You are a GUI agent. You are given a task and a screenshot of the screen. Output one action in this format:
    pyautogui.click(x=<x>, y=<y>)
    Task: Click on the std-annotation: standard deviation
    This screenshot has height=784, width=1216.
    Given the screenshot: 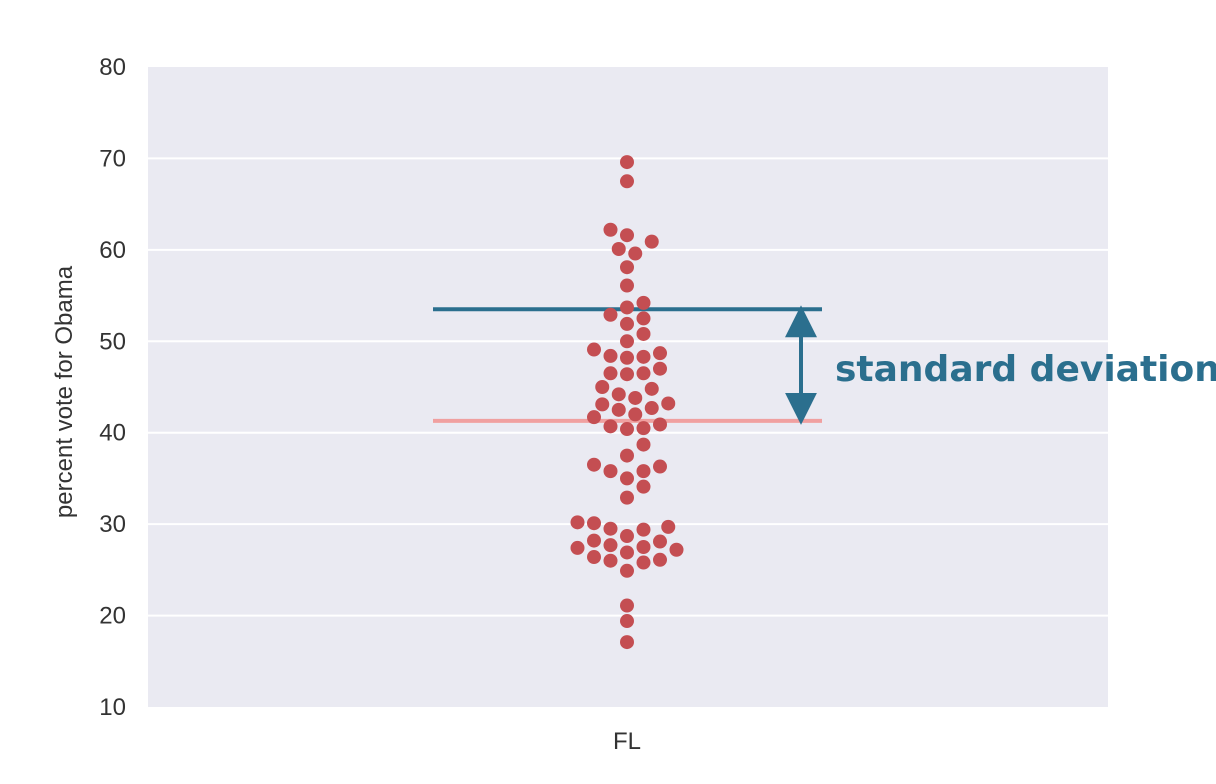 What is the action you would take?
    pyautogui.click(x=1000, y=365)
    